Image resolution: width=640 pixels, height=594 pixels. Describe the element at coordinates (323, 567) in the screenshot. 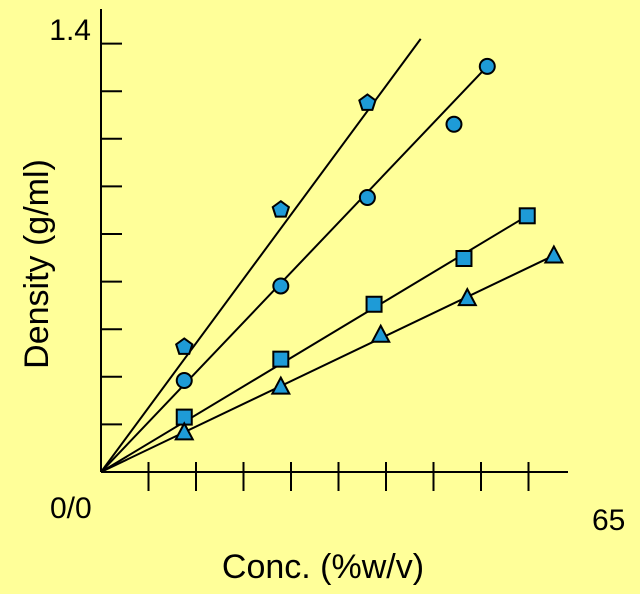

I see `x-axis-label: Conc. (%w/v)` at that location.